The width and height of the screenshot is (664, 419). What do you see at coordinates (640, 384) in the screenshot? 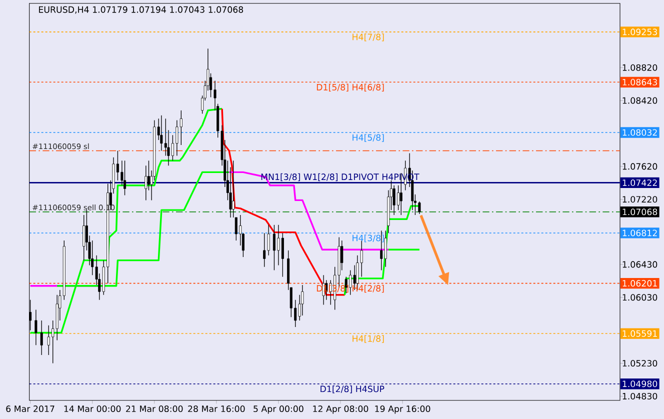
I see `y-tick-label: 1.04980` at bounding box center [640, 384].